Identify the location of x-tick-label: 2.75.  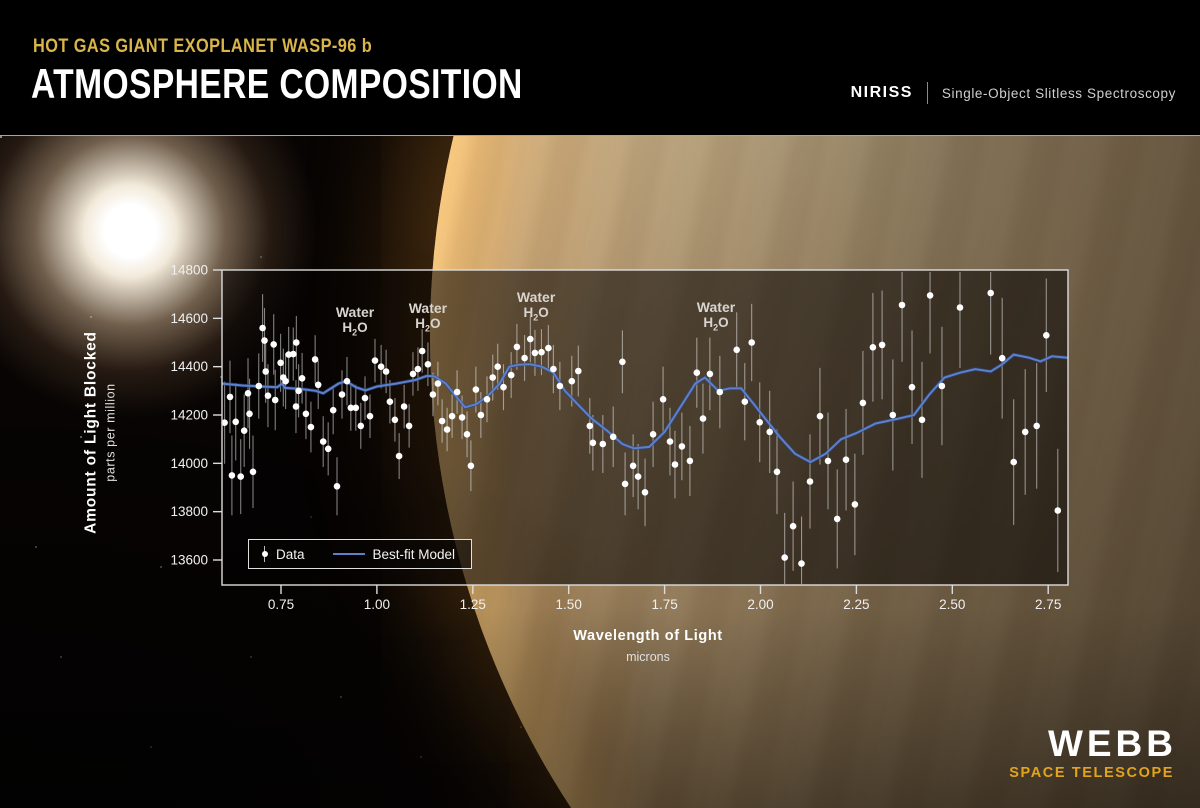
(1048, 604).